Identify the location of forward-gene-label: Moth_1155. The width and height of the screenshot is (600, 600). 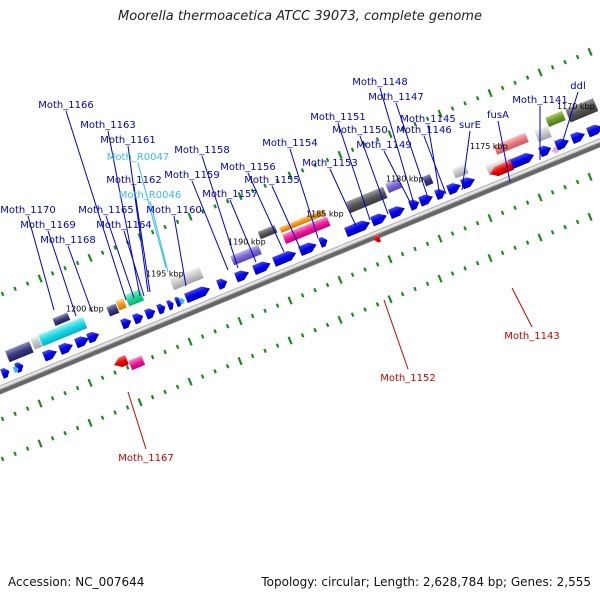
(271, 180).